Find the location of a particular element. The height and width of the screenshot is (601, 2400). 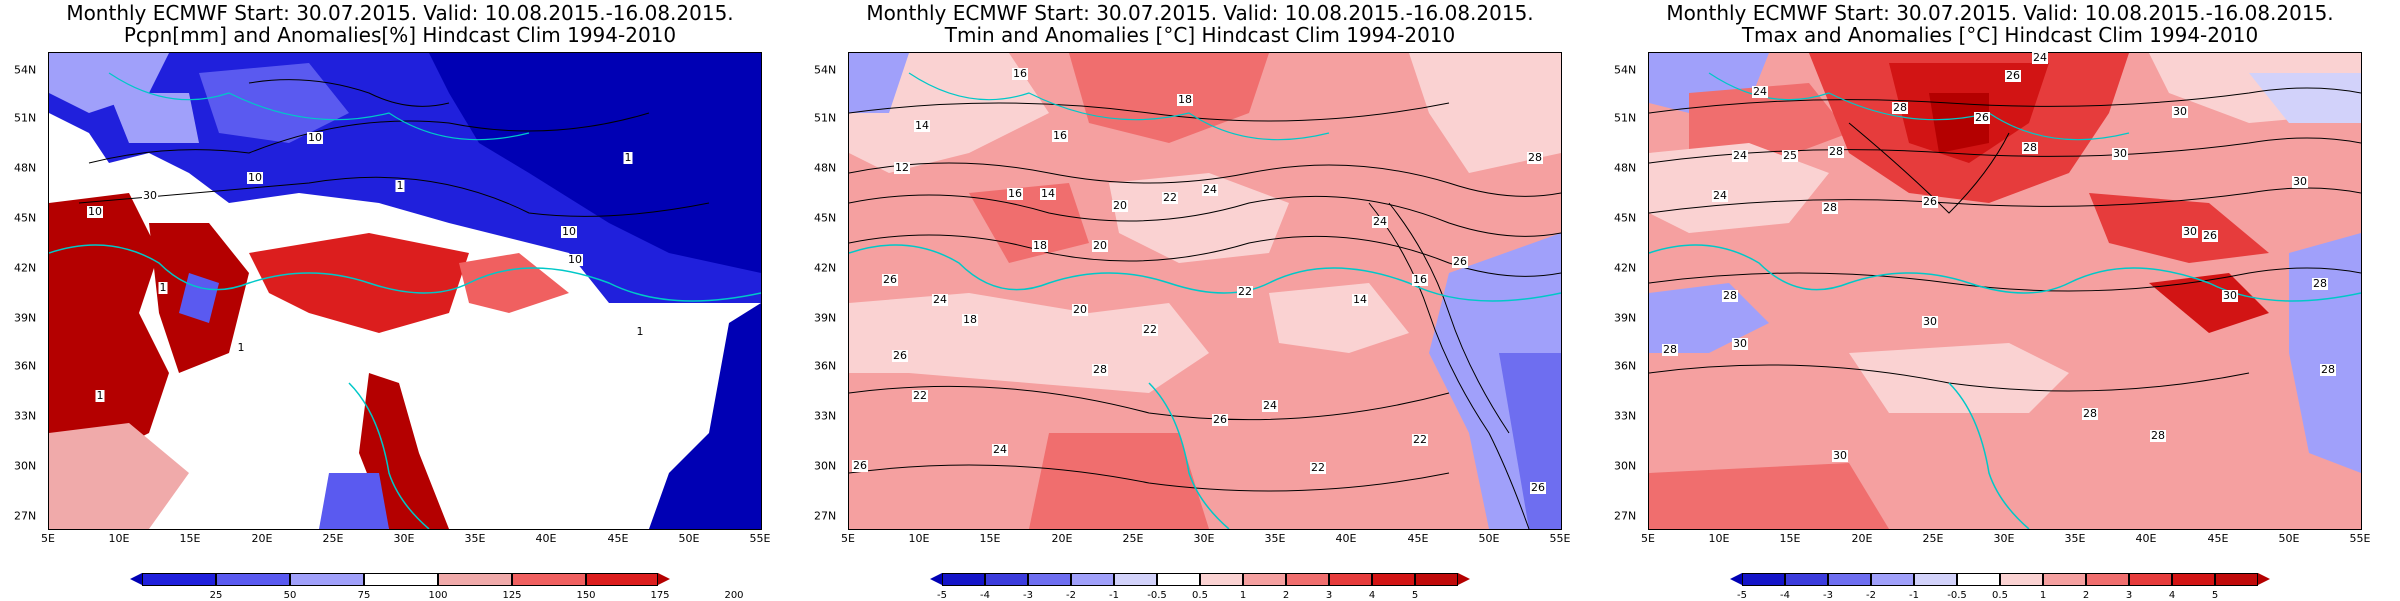

colorbar-min-arrow is located at coordinates (136, 579).